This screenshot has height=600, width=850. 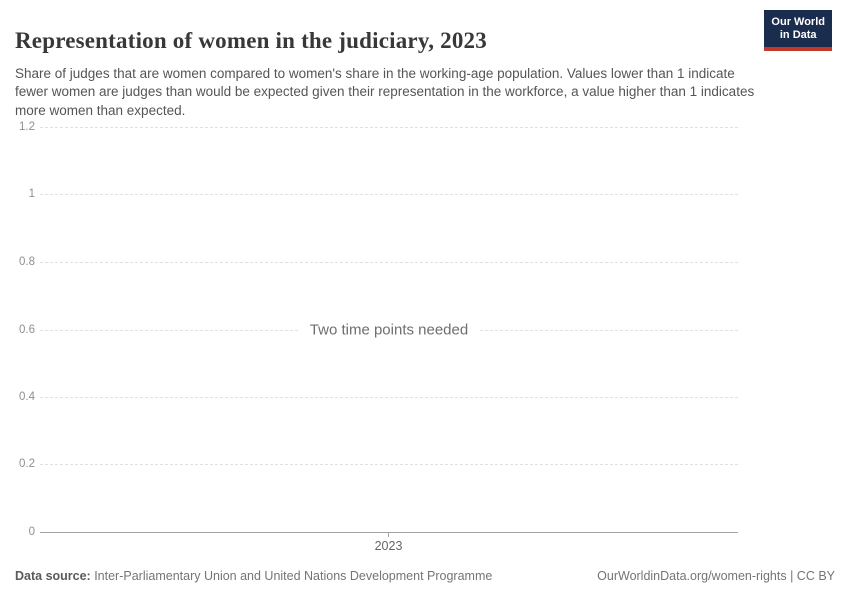 I want to click on x-axis-tick, so click(x=388, y=534).